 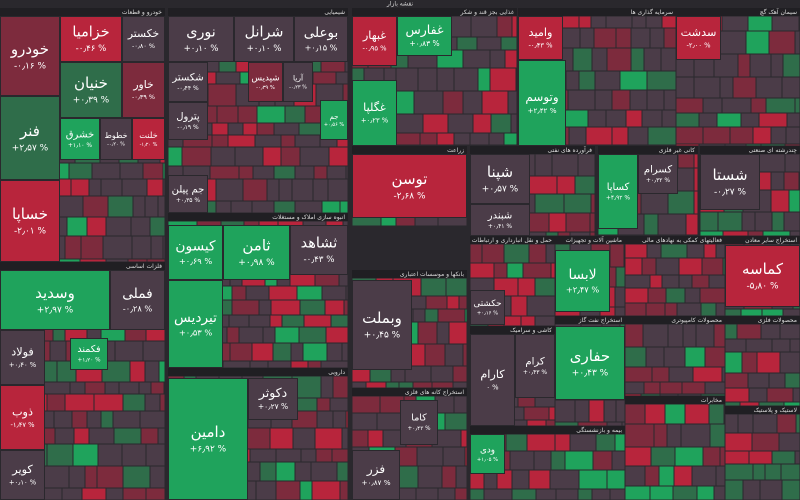 What do you see at coordinates (599, 430) in the screenshot?
I see `sector-title: بیمه و بازنشستگی` at bounding box center [599, 430].